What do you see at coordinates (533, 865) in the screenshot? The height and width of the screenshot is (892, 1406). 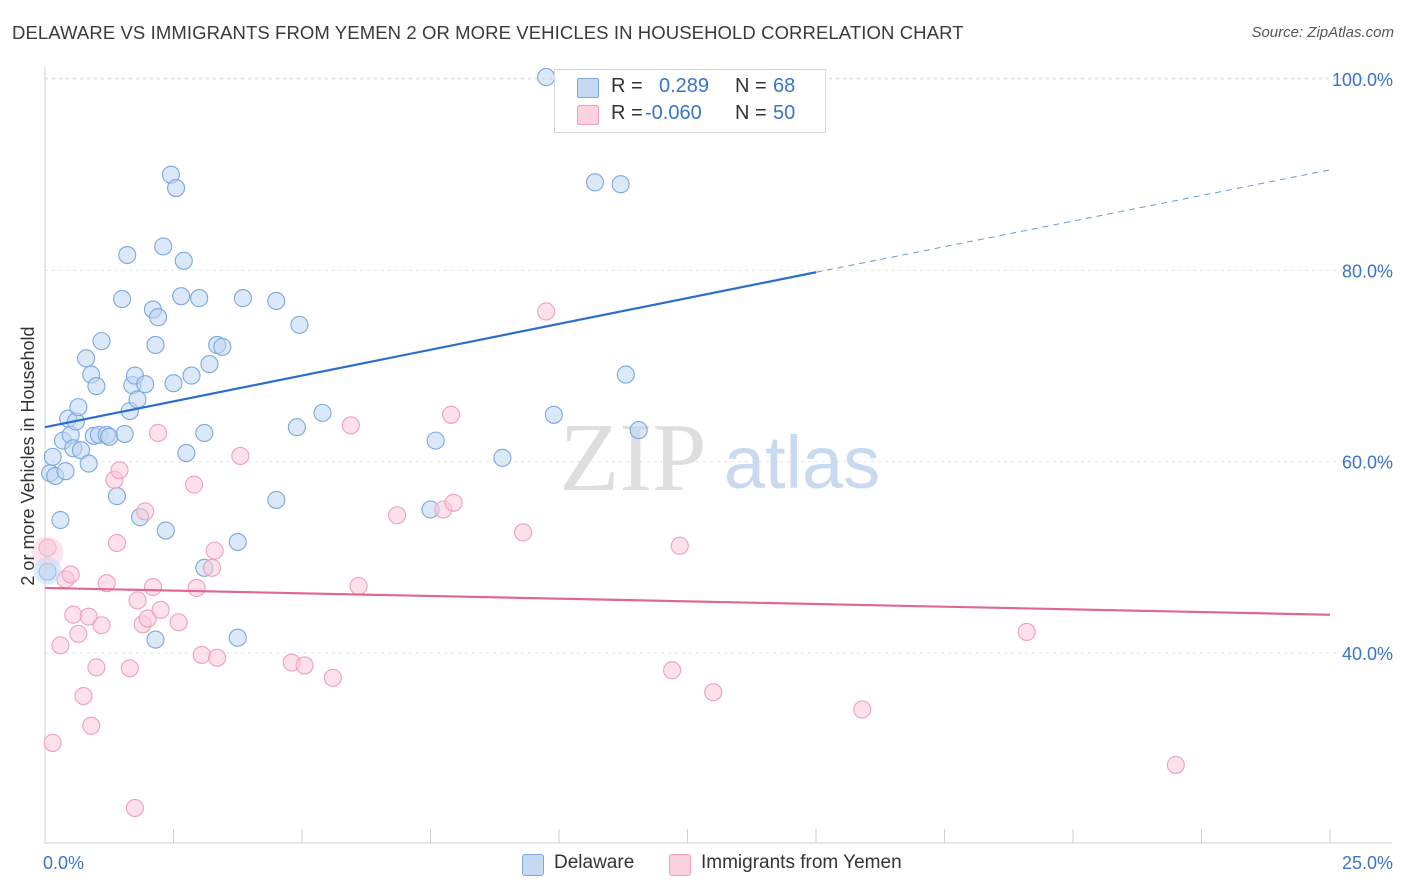 I see `bottom-legend-swatch-delaware` at bounding box center [533, 865].